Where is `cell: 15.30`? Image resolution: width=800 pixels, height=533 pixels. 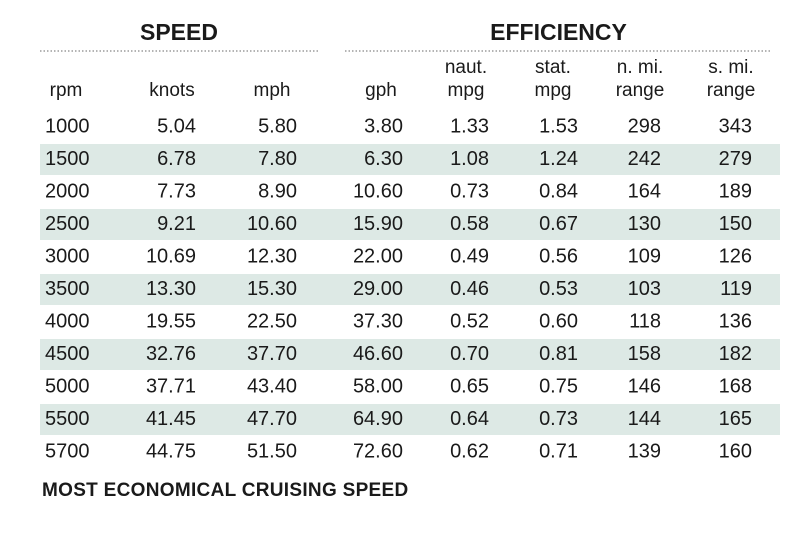 cell: 15.30 is located at coordinates (272, 289).